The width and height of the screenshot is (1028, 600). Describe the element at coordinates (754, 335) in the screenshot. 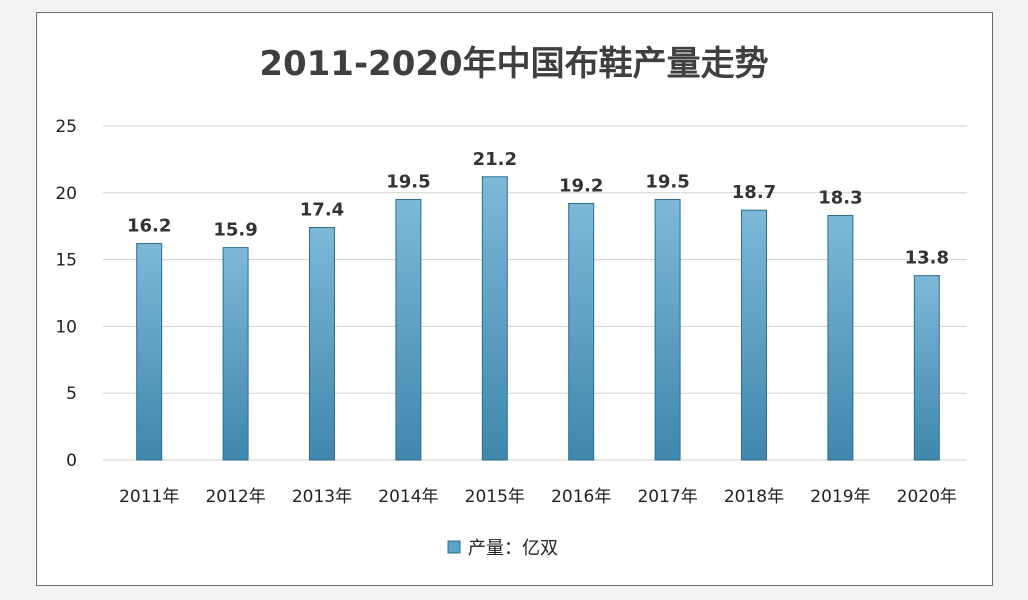

I see `bar-2018年` at that location.